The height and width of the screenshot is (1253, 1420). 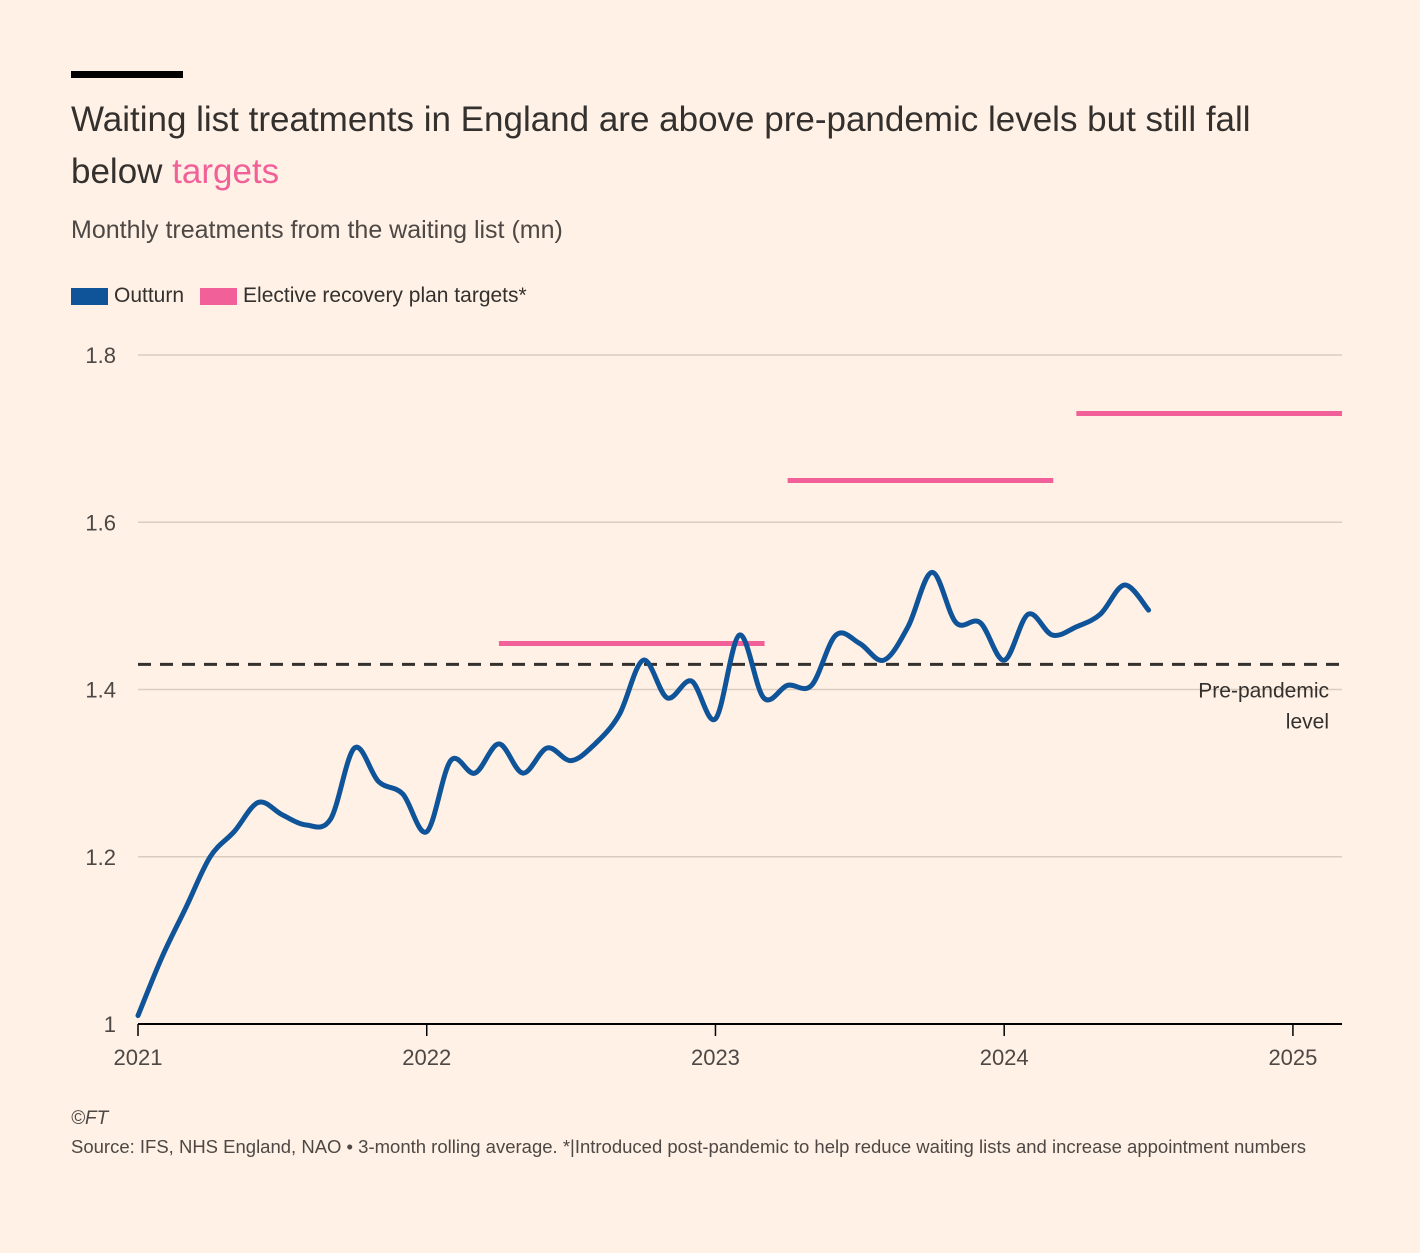 What do you see at coordinates (715, 1057) in the screenshot?
I see `x-tick-label-2: 2023` at bounding box center [715, 1057].